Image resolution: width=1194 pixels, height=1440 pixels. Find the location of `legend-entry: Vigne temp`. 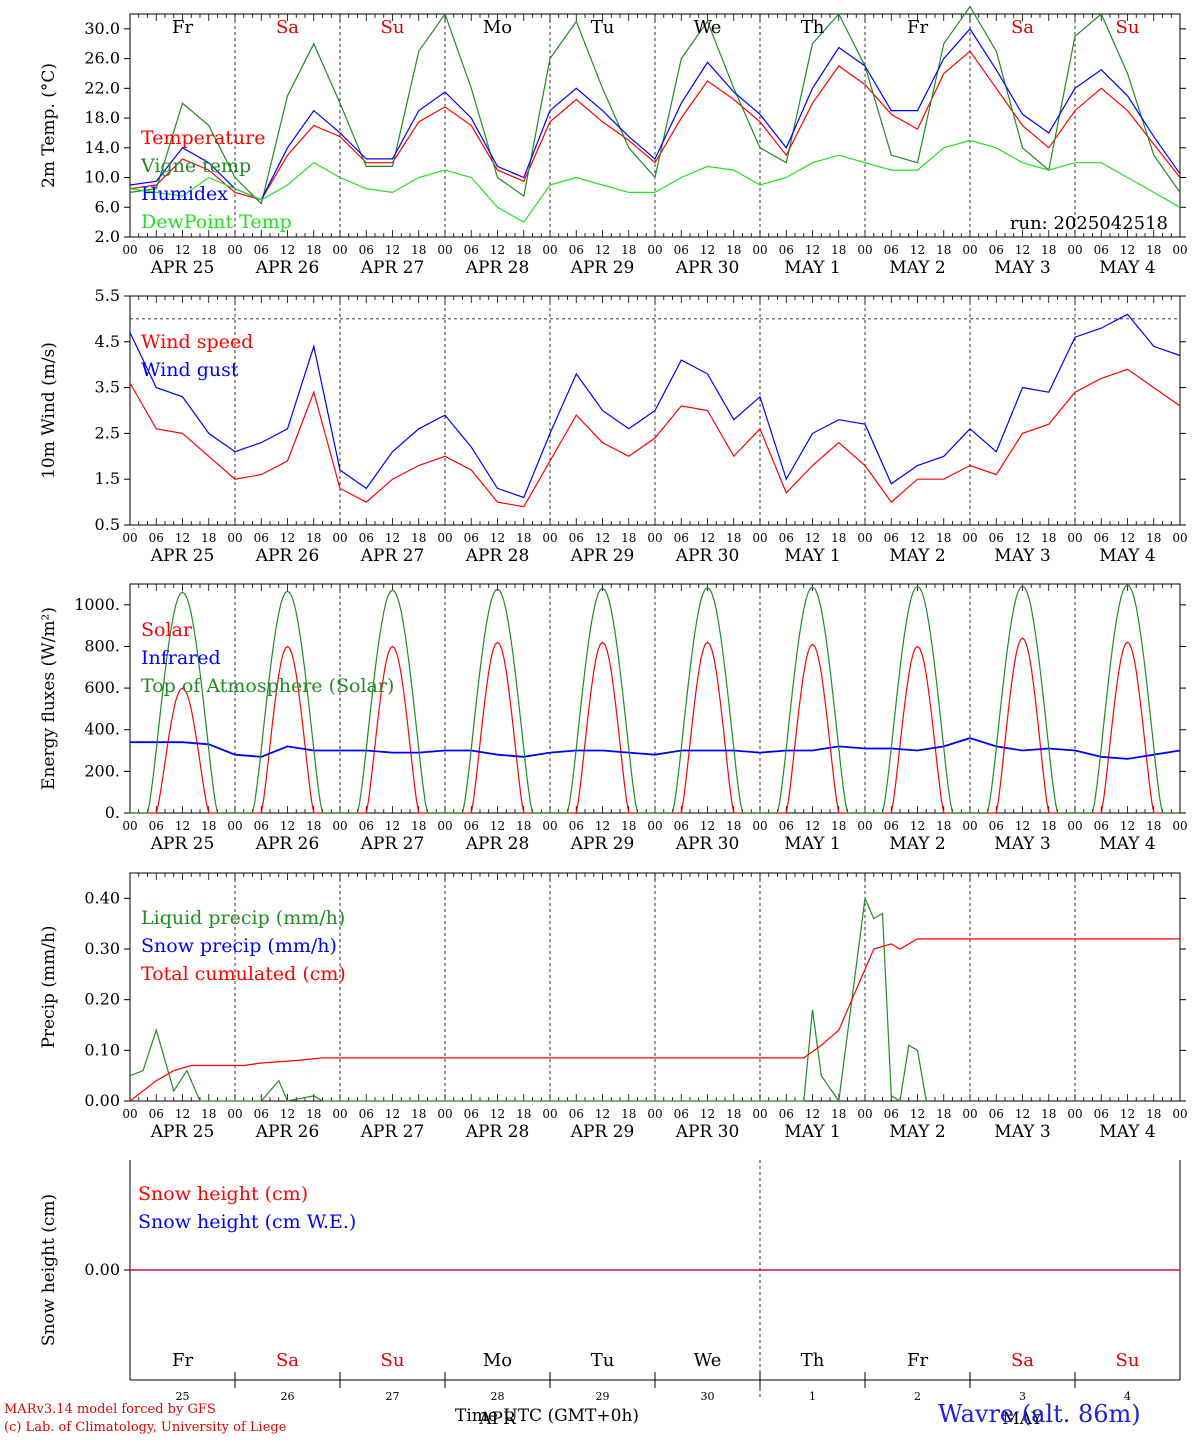

legend-entry: Vigne temp is located at coordinates (195, 166).